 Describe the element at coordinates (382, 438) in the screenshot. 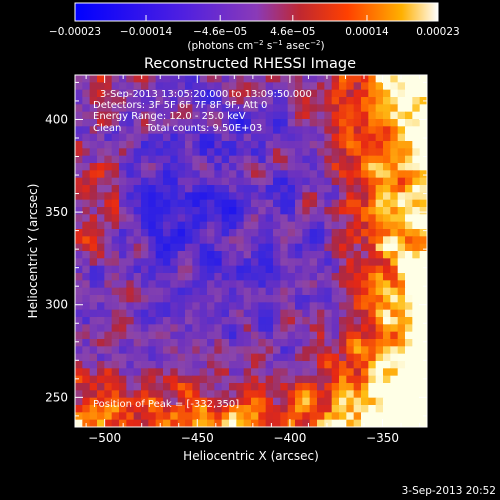

I see `x-tick-label: −350` at that location.